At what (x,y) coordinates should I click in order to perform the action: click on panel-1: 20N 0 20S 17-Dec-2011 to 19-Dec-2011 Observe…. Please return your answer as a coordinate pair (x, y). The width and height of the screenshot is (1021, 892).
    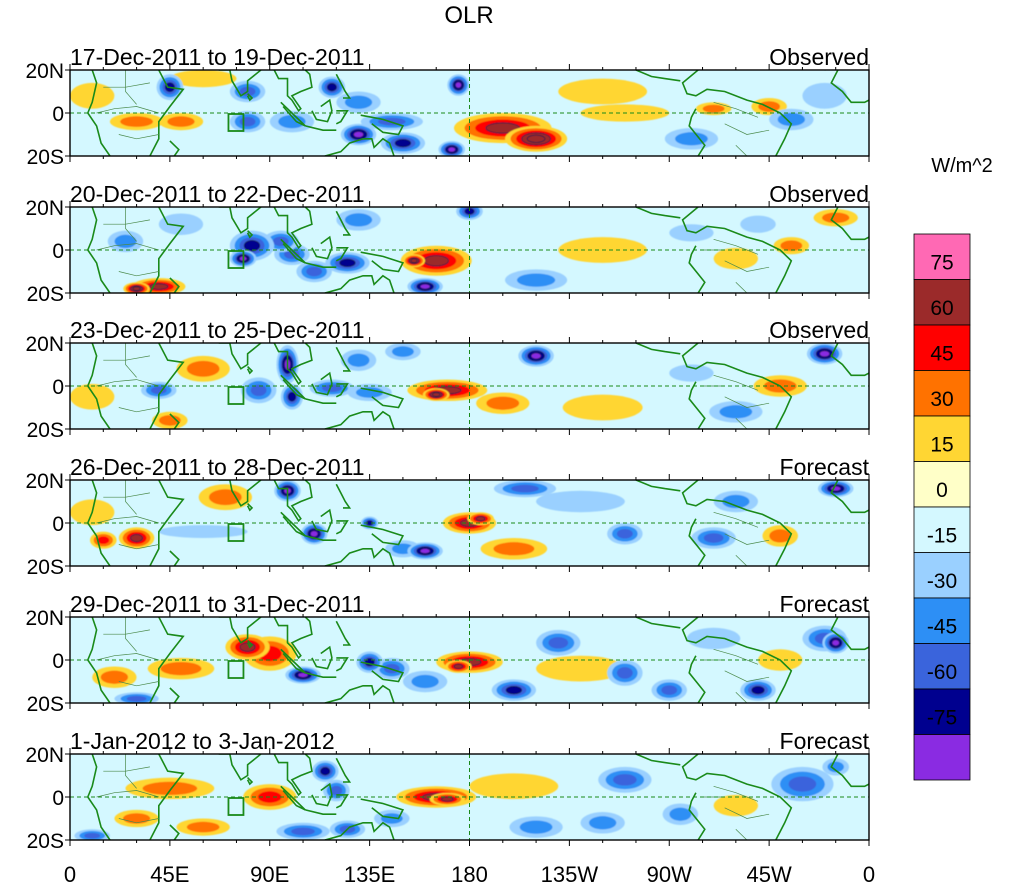
    Looking at the image, I should click on (447, 106).